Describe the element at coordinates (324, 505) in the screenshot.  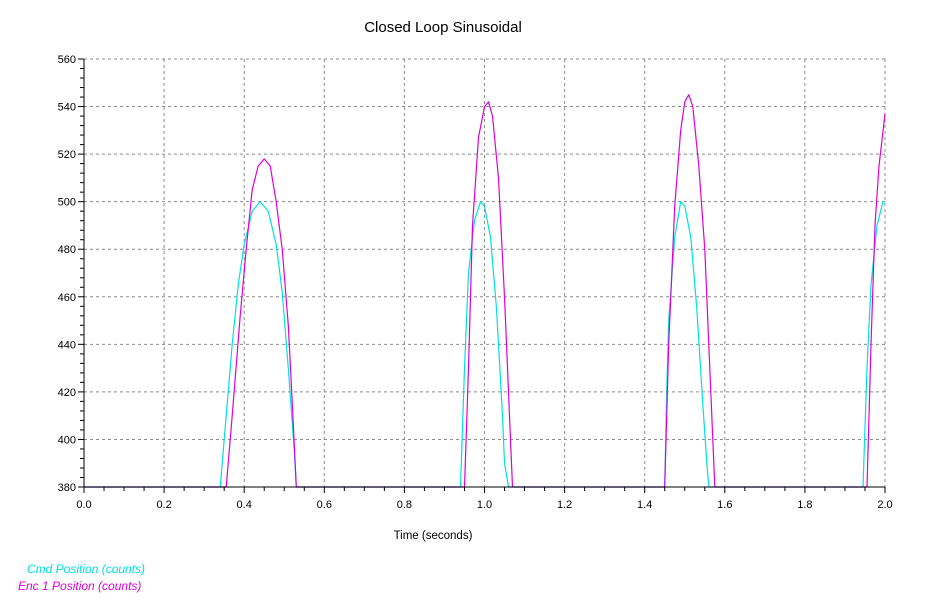
I see `x-tick-label: 0.6` at that location.